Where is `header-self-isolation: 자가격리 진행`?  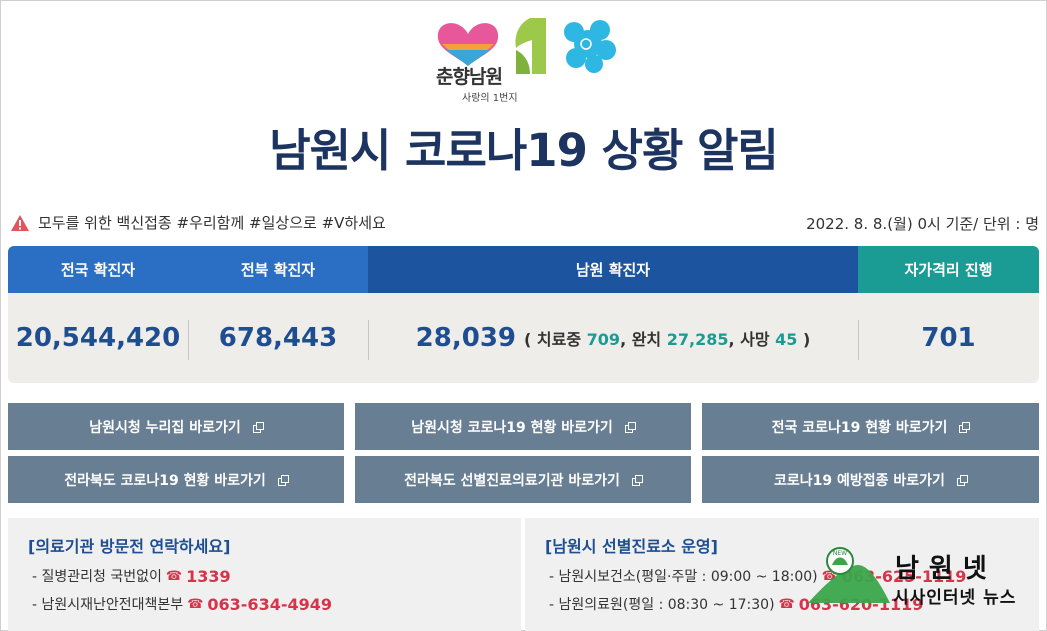
header-self-isolation: 자가격리 진행 is located at coordinates (948, 269).